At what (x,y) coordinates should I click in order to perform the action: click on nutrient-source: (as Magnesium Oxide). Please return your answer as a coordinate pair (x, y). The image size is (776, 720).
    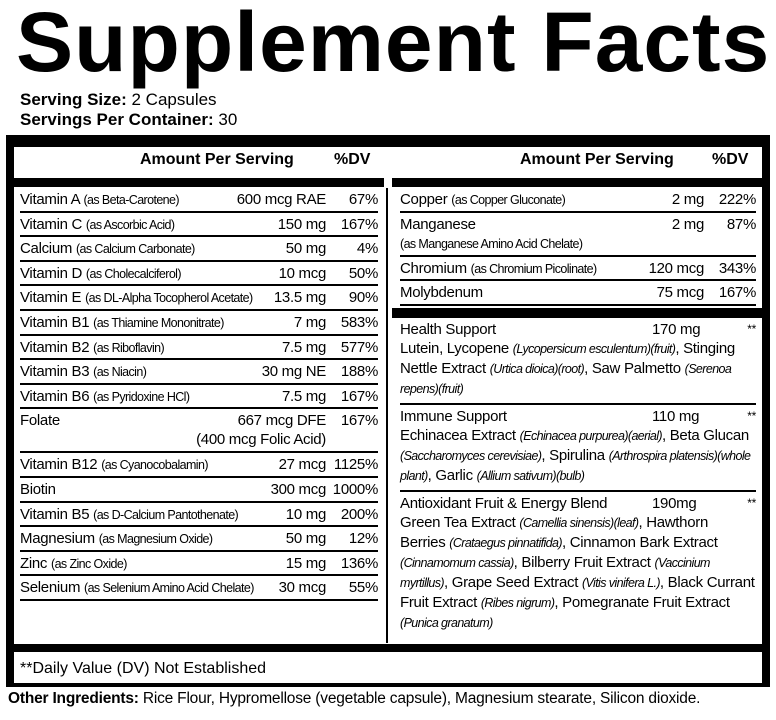
    Looking at the image, I should click on (155, 539).